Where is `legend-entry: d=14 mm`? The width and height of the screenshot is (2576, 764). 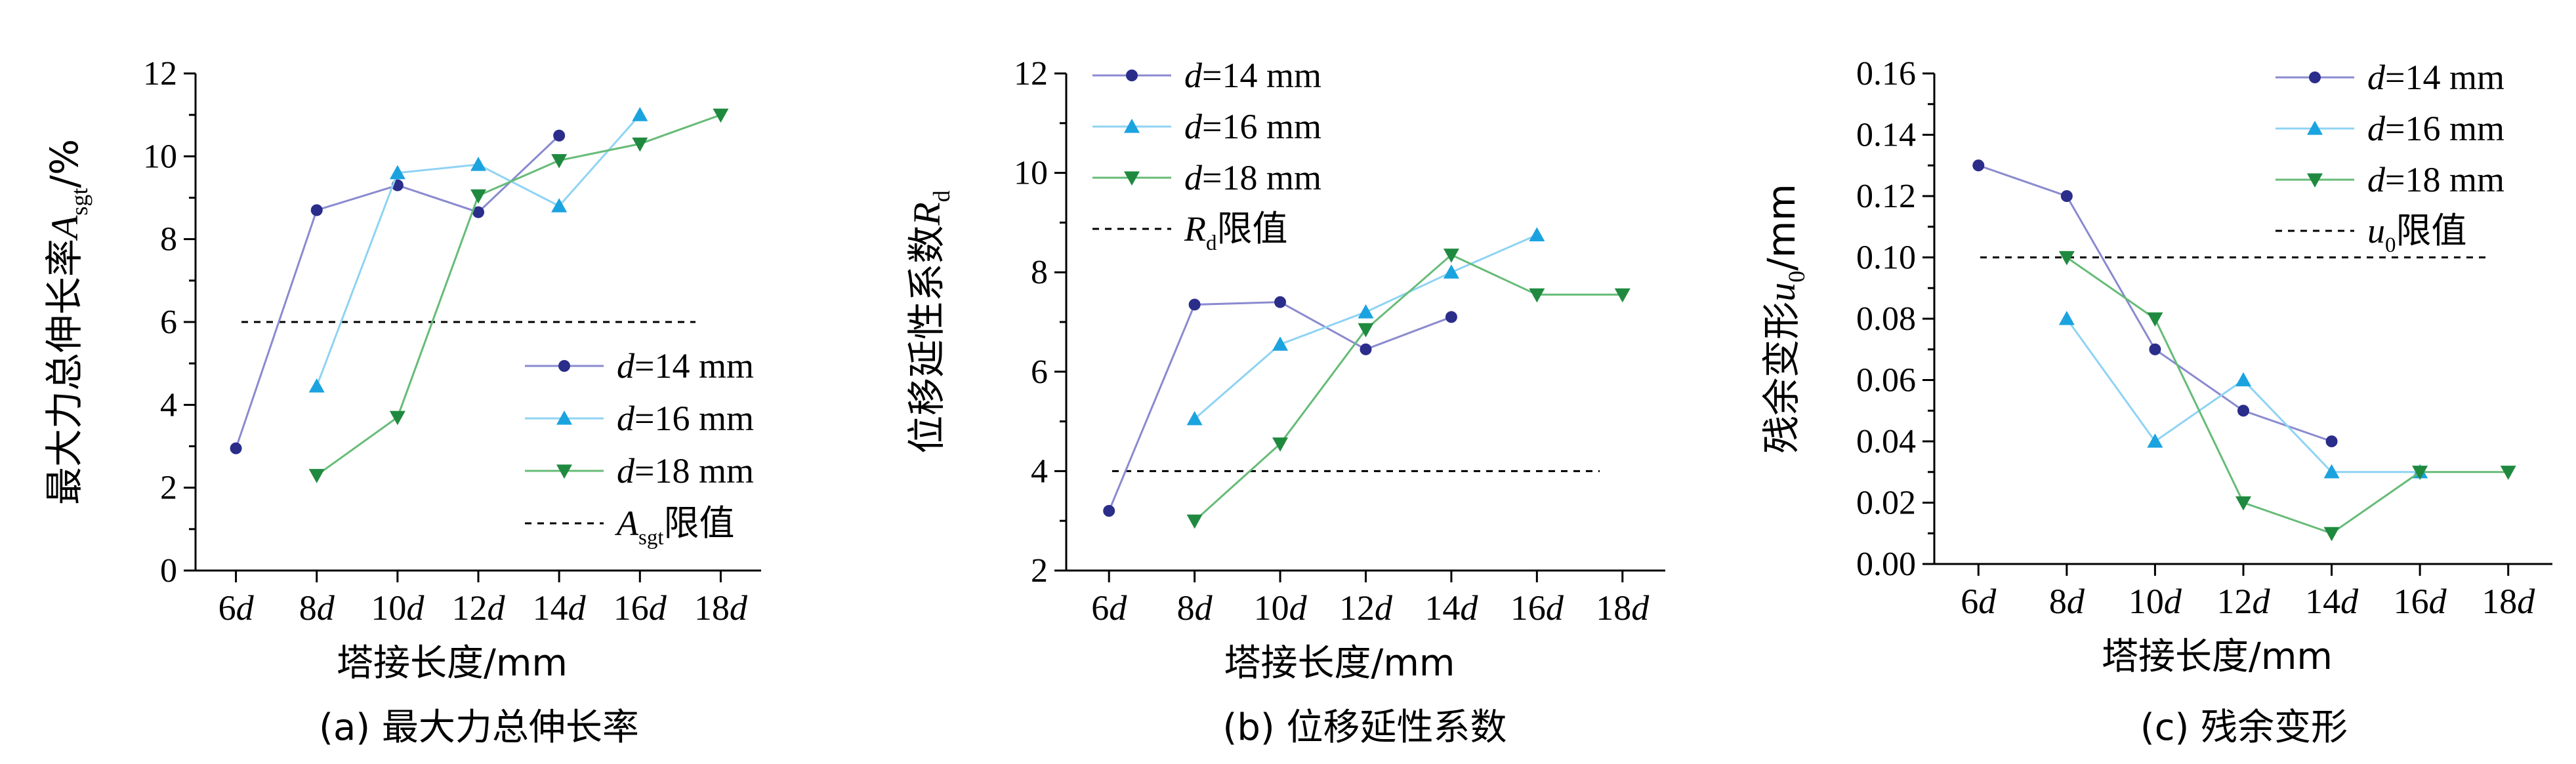
legend-entry: d=14 mm is located at coordinates (2436, 77).